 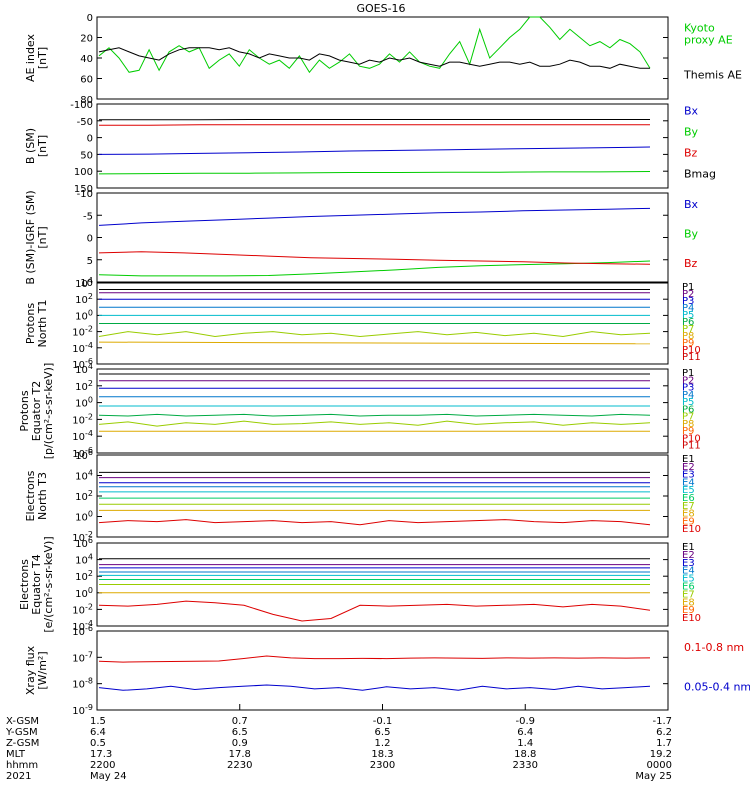 What do you see at coordinates (86, 100) in the screenshot?
I see `y-tick-label: 80` at bounding box center [86, 100].